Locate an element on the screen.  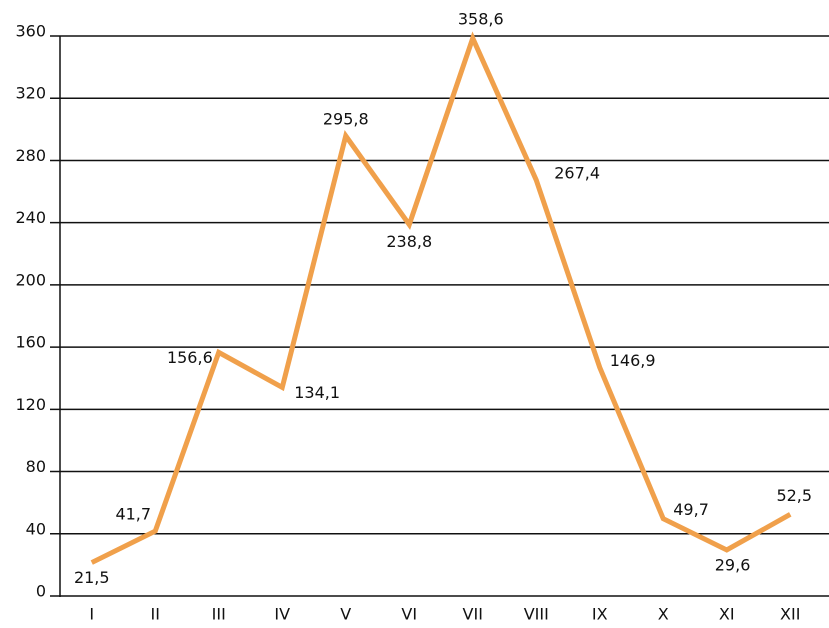
y-tick-label: 40 is located at coordinates (36, 528).